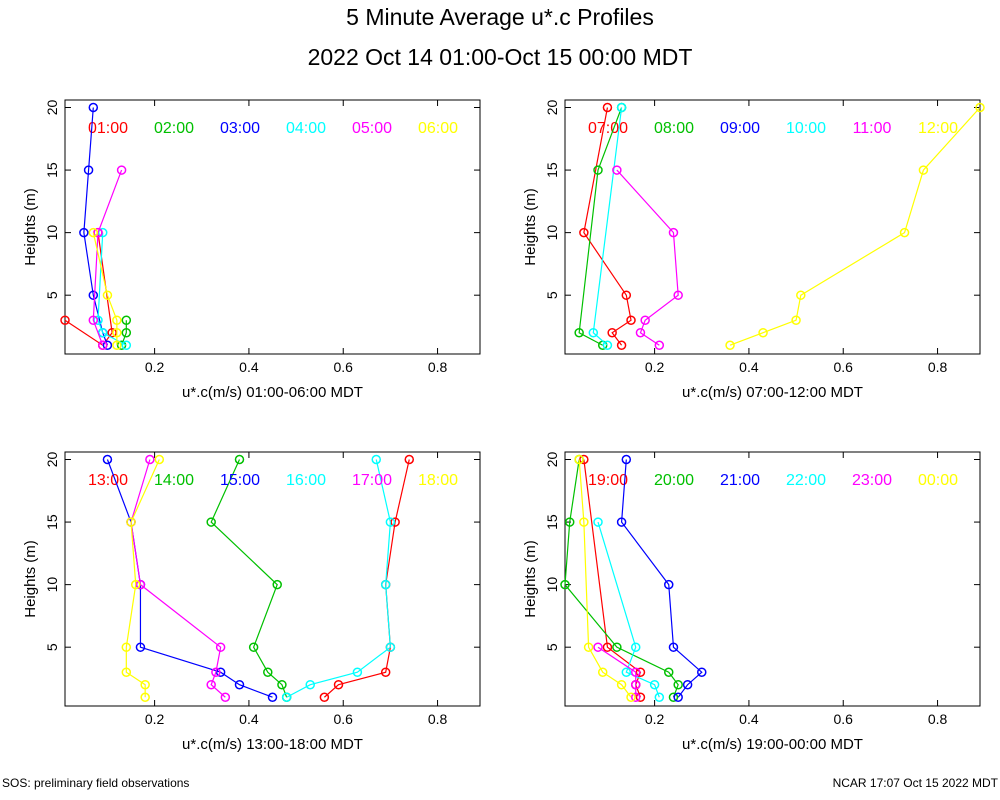  What do you see at coordinates (740, 128) in the screenshot?
I see `legend-label: 09:00` at bounding box center [740, 128].